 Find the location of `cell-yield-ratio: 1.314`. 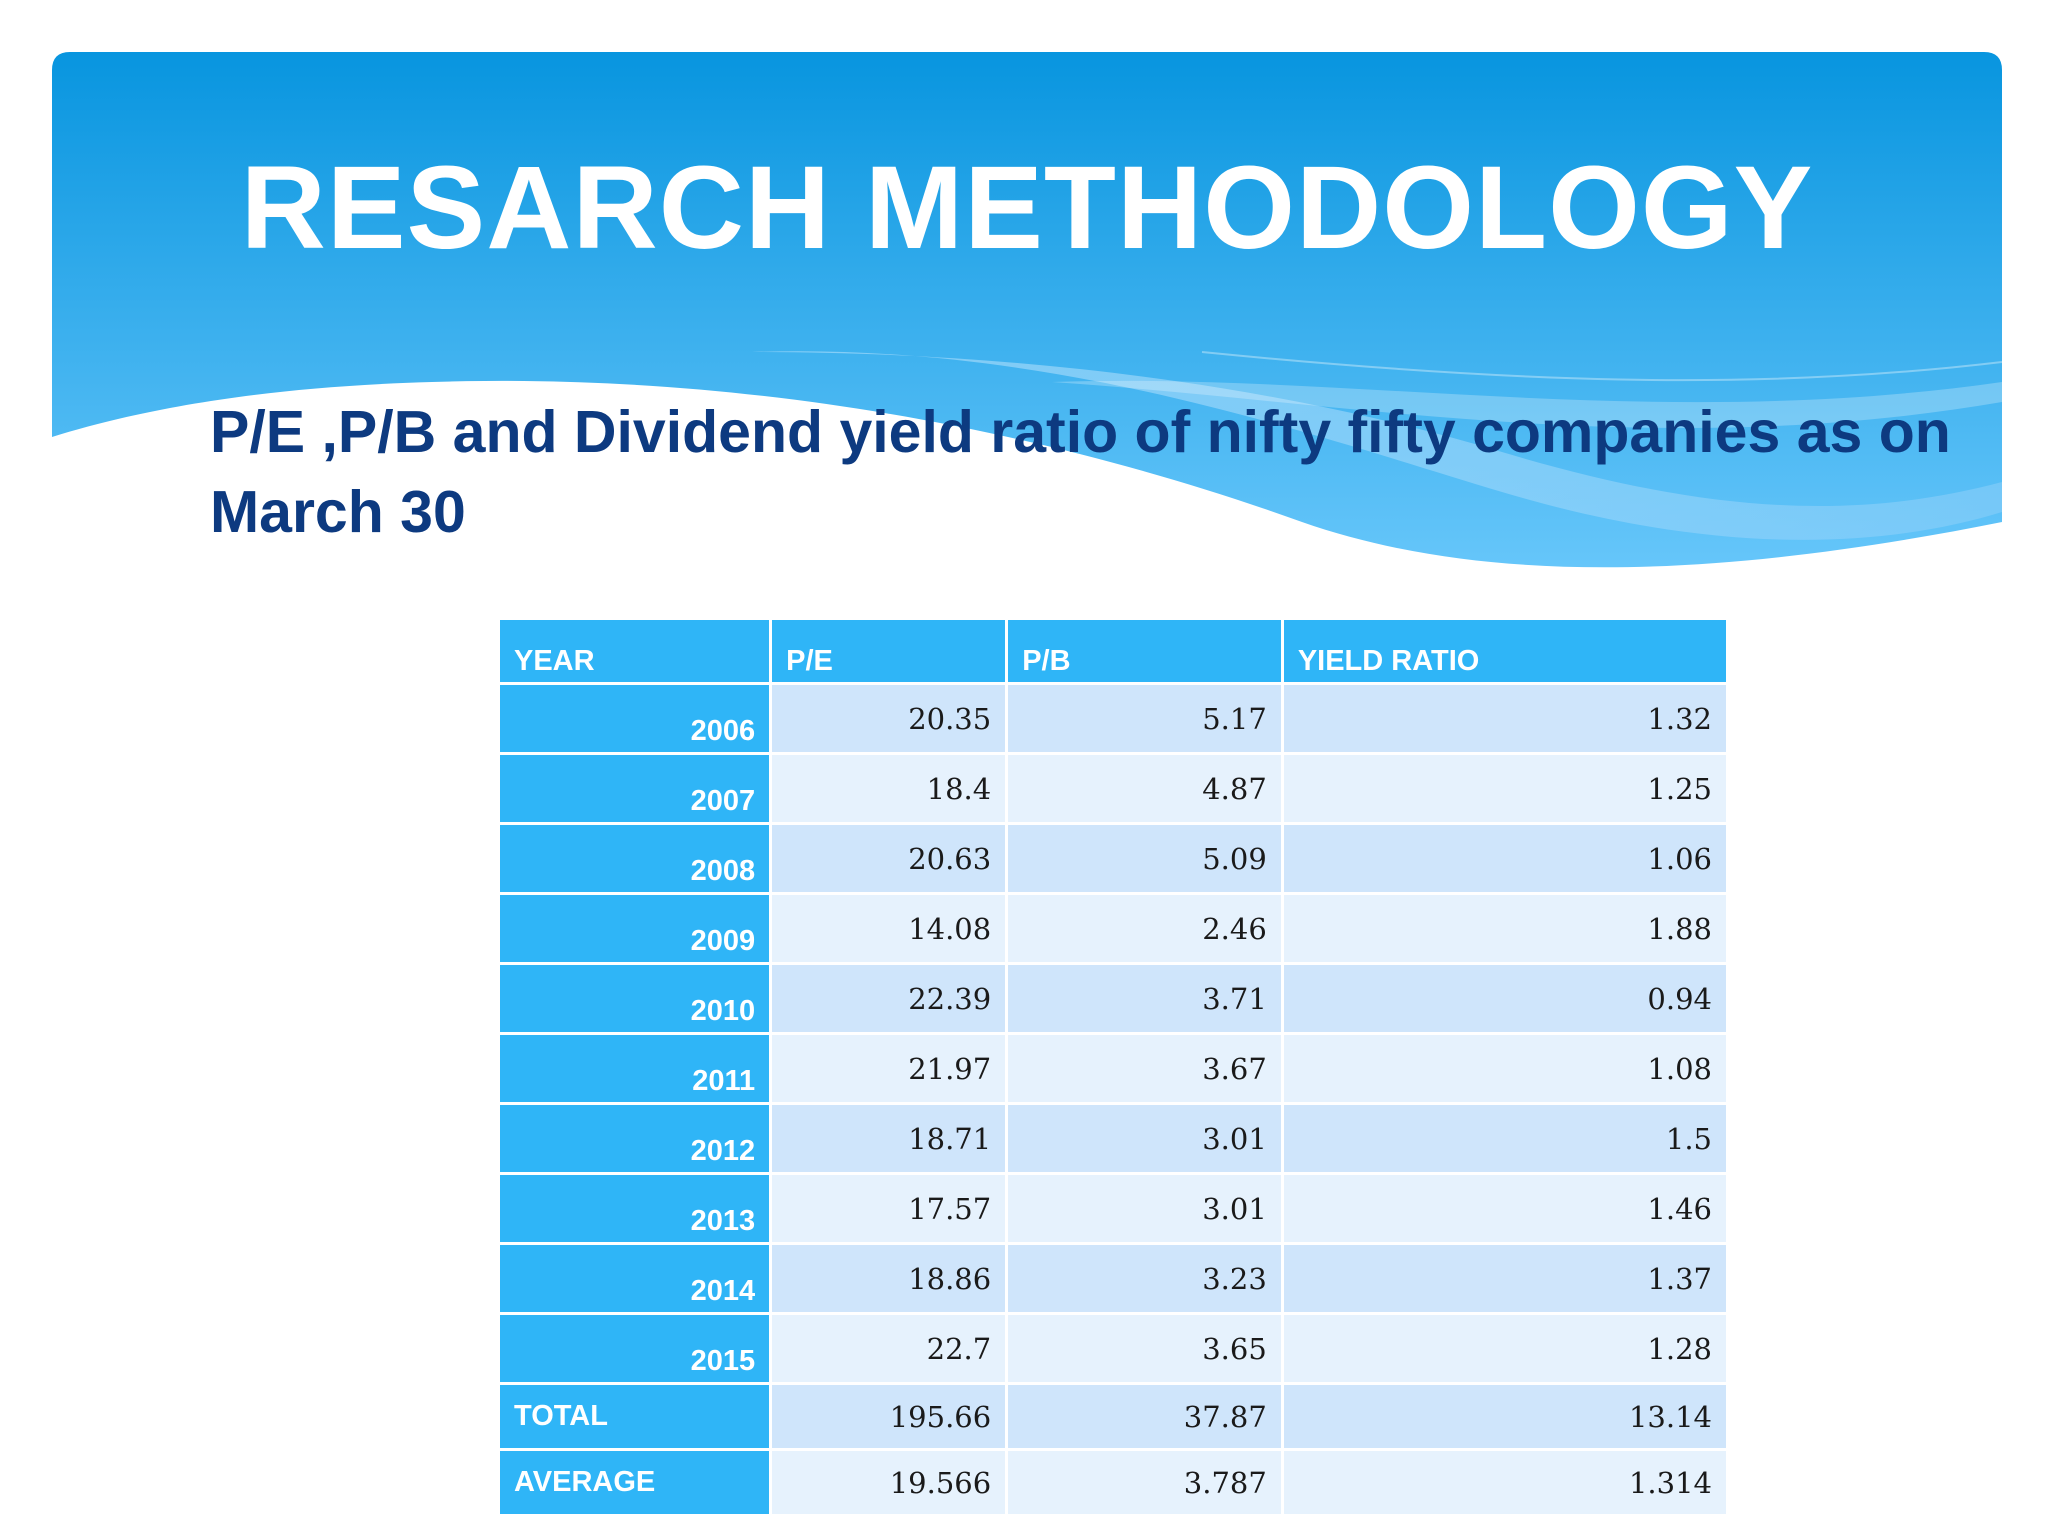

cell-yield-ratio: 1.314 is located at coordinates (1504, 1482).